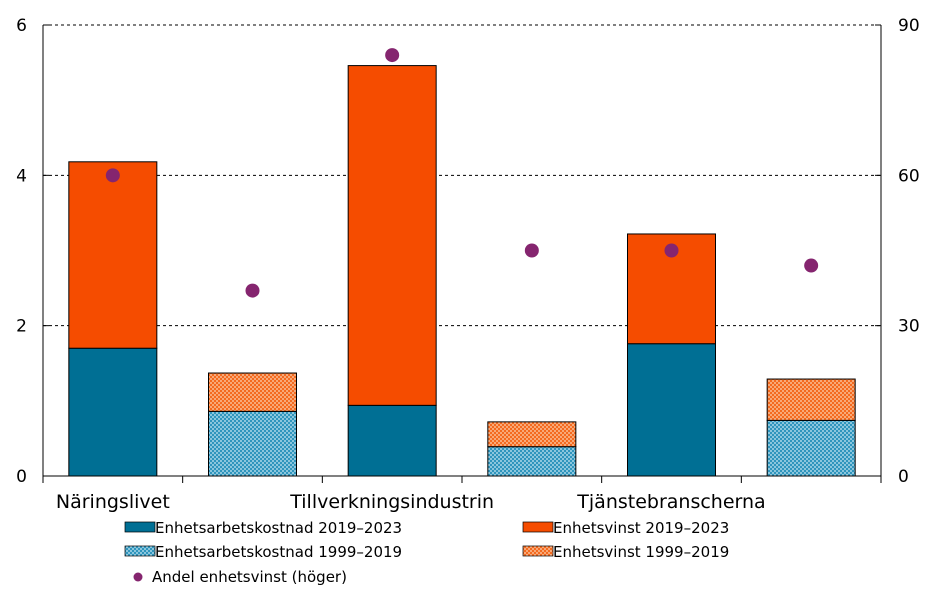  Describe the element at coordinates (21, 477) in the screenshot. I see `y-left-tick-label: 0` at that location.